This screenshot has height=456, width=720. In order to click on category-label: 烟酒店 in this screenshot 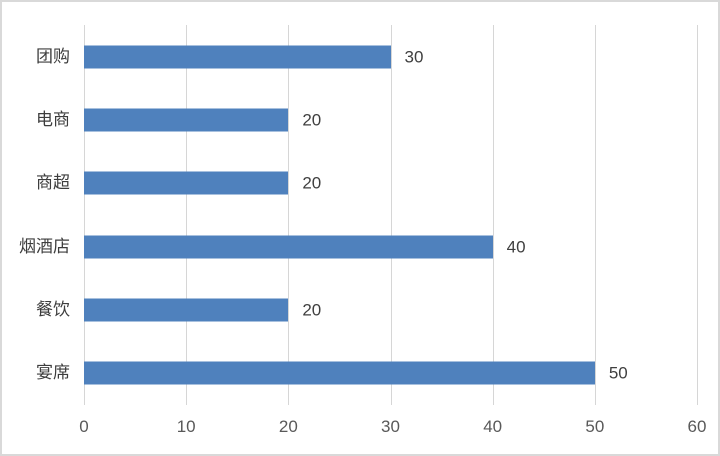, I will do `click(44, 246)`.